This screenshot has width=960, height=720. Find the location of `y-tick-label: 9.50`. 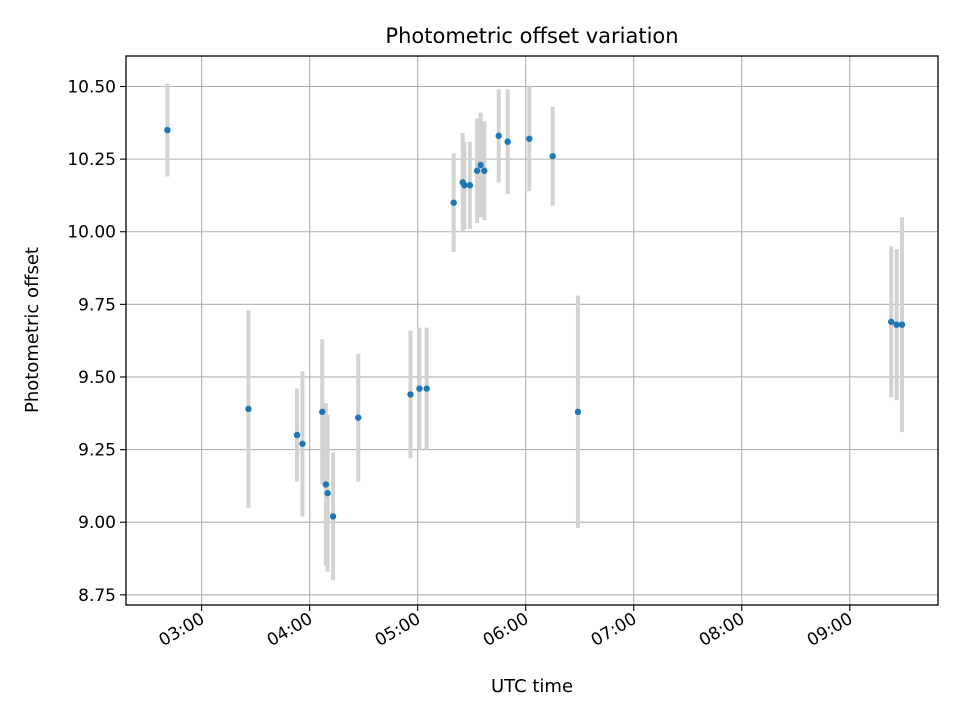

y-tick-label: 9.50 is located at coordinates (97, 378).